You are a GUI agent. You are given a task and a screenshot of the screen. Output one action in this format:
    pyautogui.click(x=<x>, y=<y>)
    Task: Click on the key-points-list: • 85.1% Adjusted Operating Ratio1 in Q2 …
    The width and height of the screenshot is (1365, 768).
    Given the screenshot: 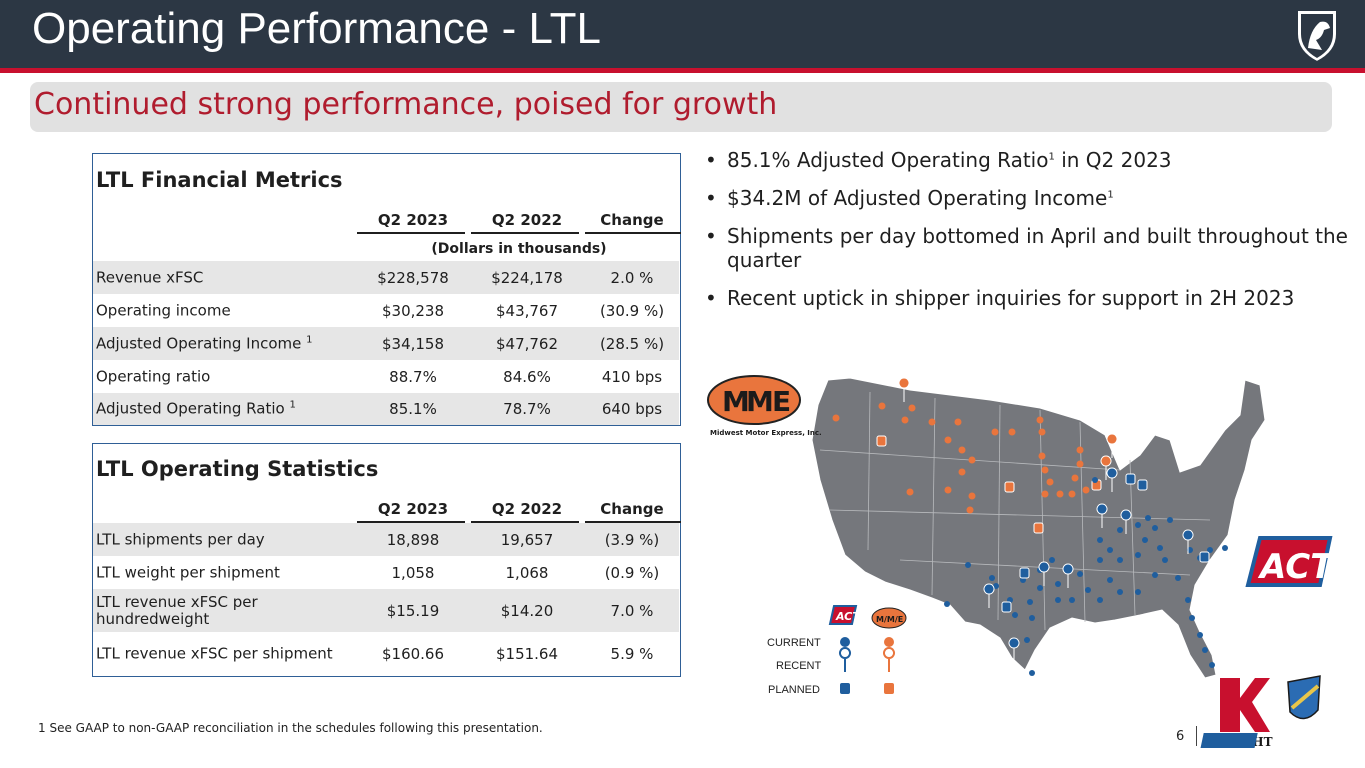 What is the action you would take?
    pyautogui.click(x=1030, y=236)
    